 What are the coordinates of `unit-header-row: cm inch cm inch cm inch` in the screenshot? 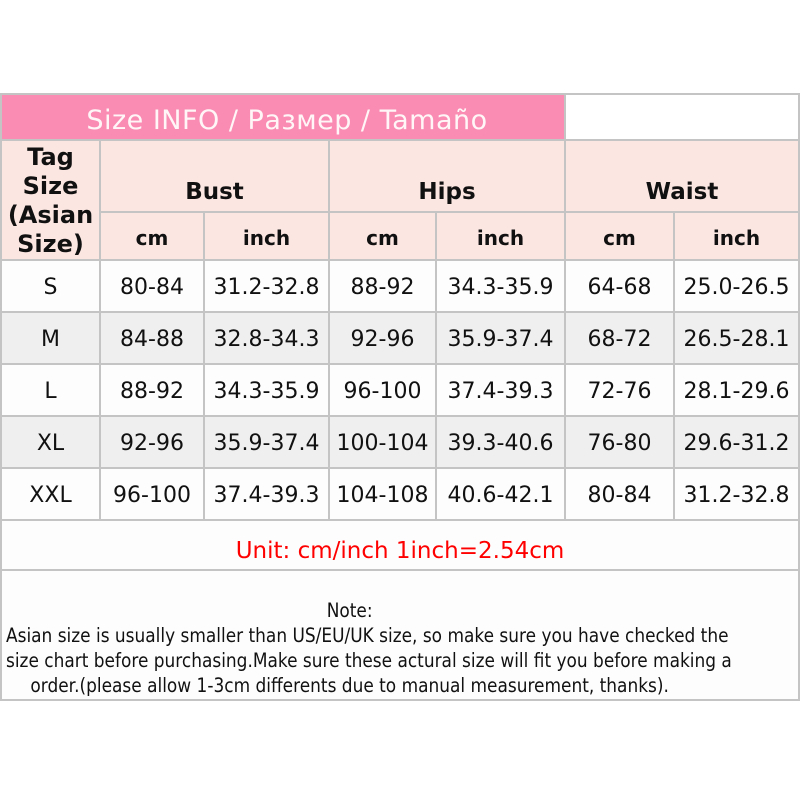 It's located at (400, 236).